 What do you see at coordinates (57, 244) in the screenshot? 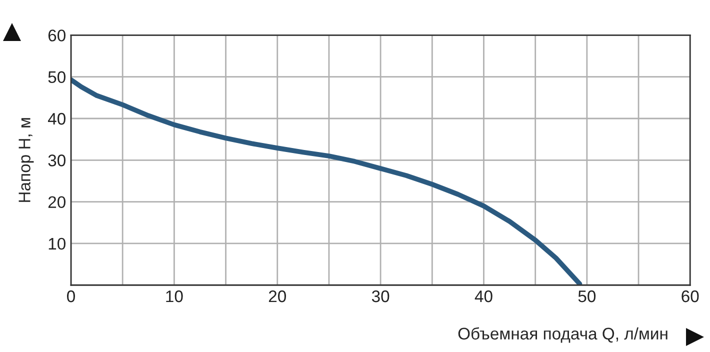
I see `y-tick-label: 10` at bounding box center [57, 244].